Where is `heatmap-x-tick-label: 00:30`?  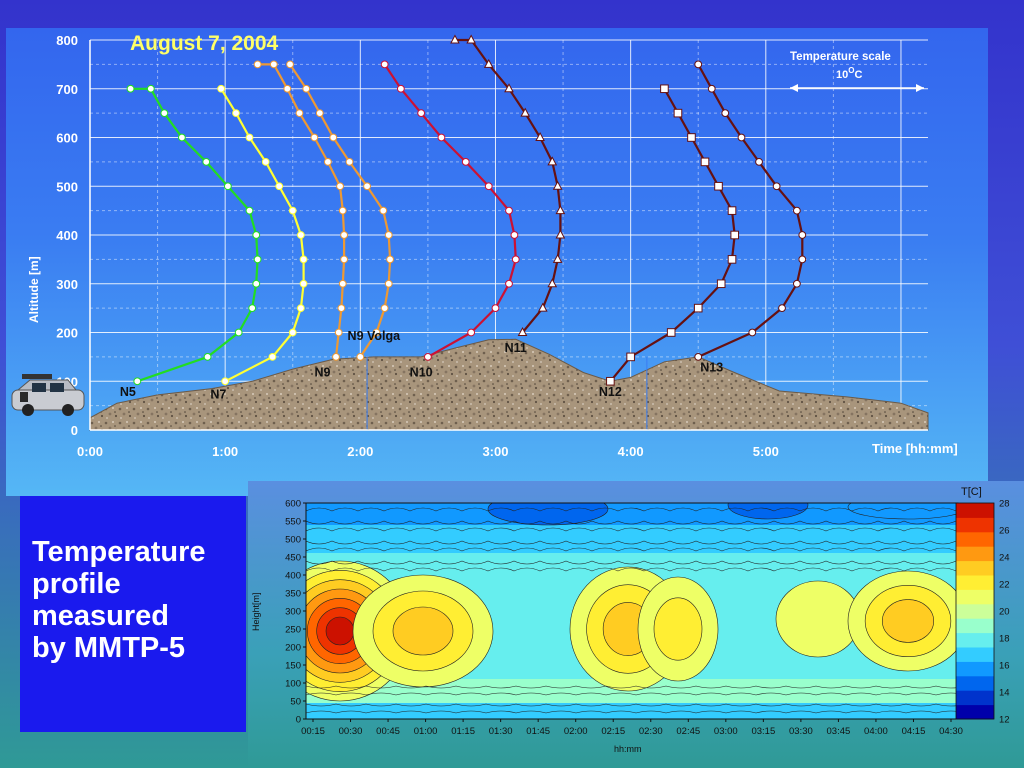
heatmap-x-tick-label: 00:30 is located at coordinates (351, 731).